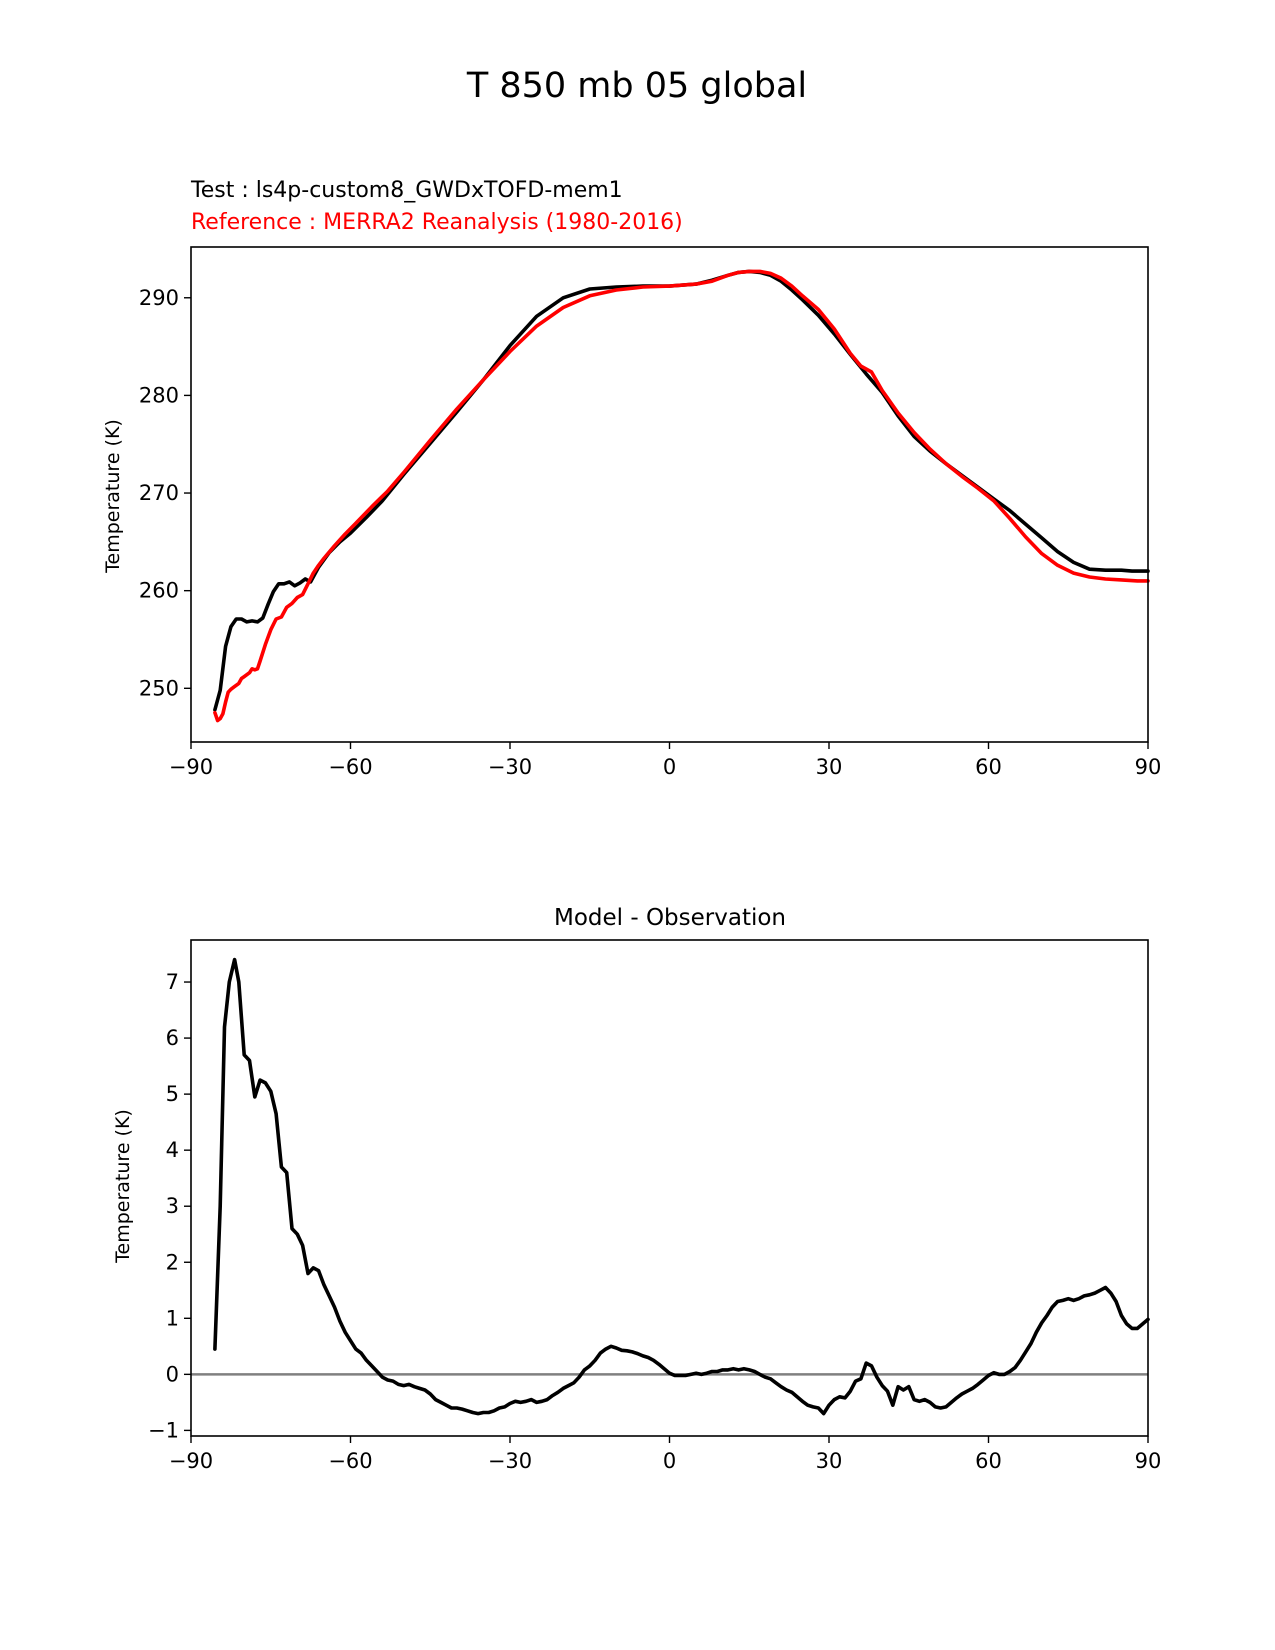 This screenshot has width=1275, height=1650. What do you see at coordinates (172, 1094) in the screenshot?
I see `y-tick-label: 5` at bounding box center [172, 1094].